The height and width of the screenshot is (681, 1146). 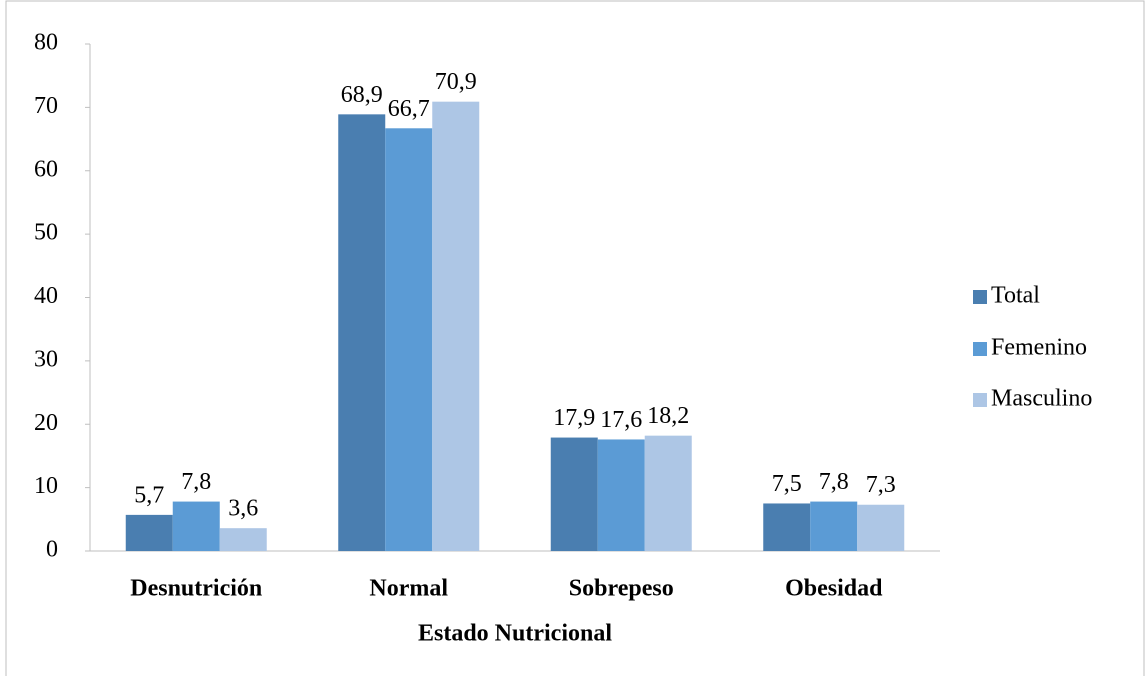 I want to click on y-tick-label: 80, so click(x=46, y=43).